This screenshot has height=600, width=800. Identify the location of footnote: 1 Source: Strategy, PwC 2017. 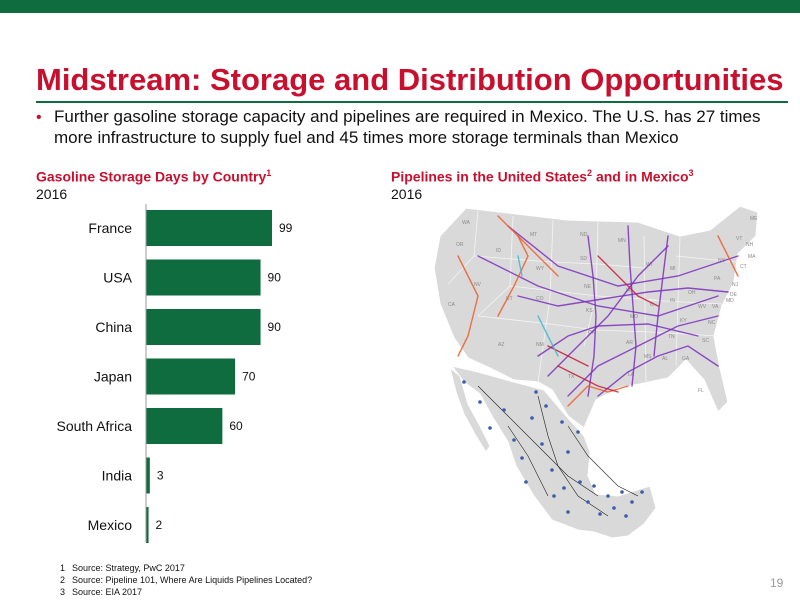
(122, 568).